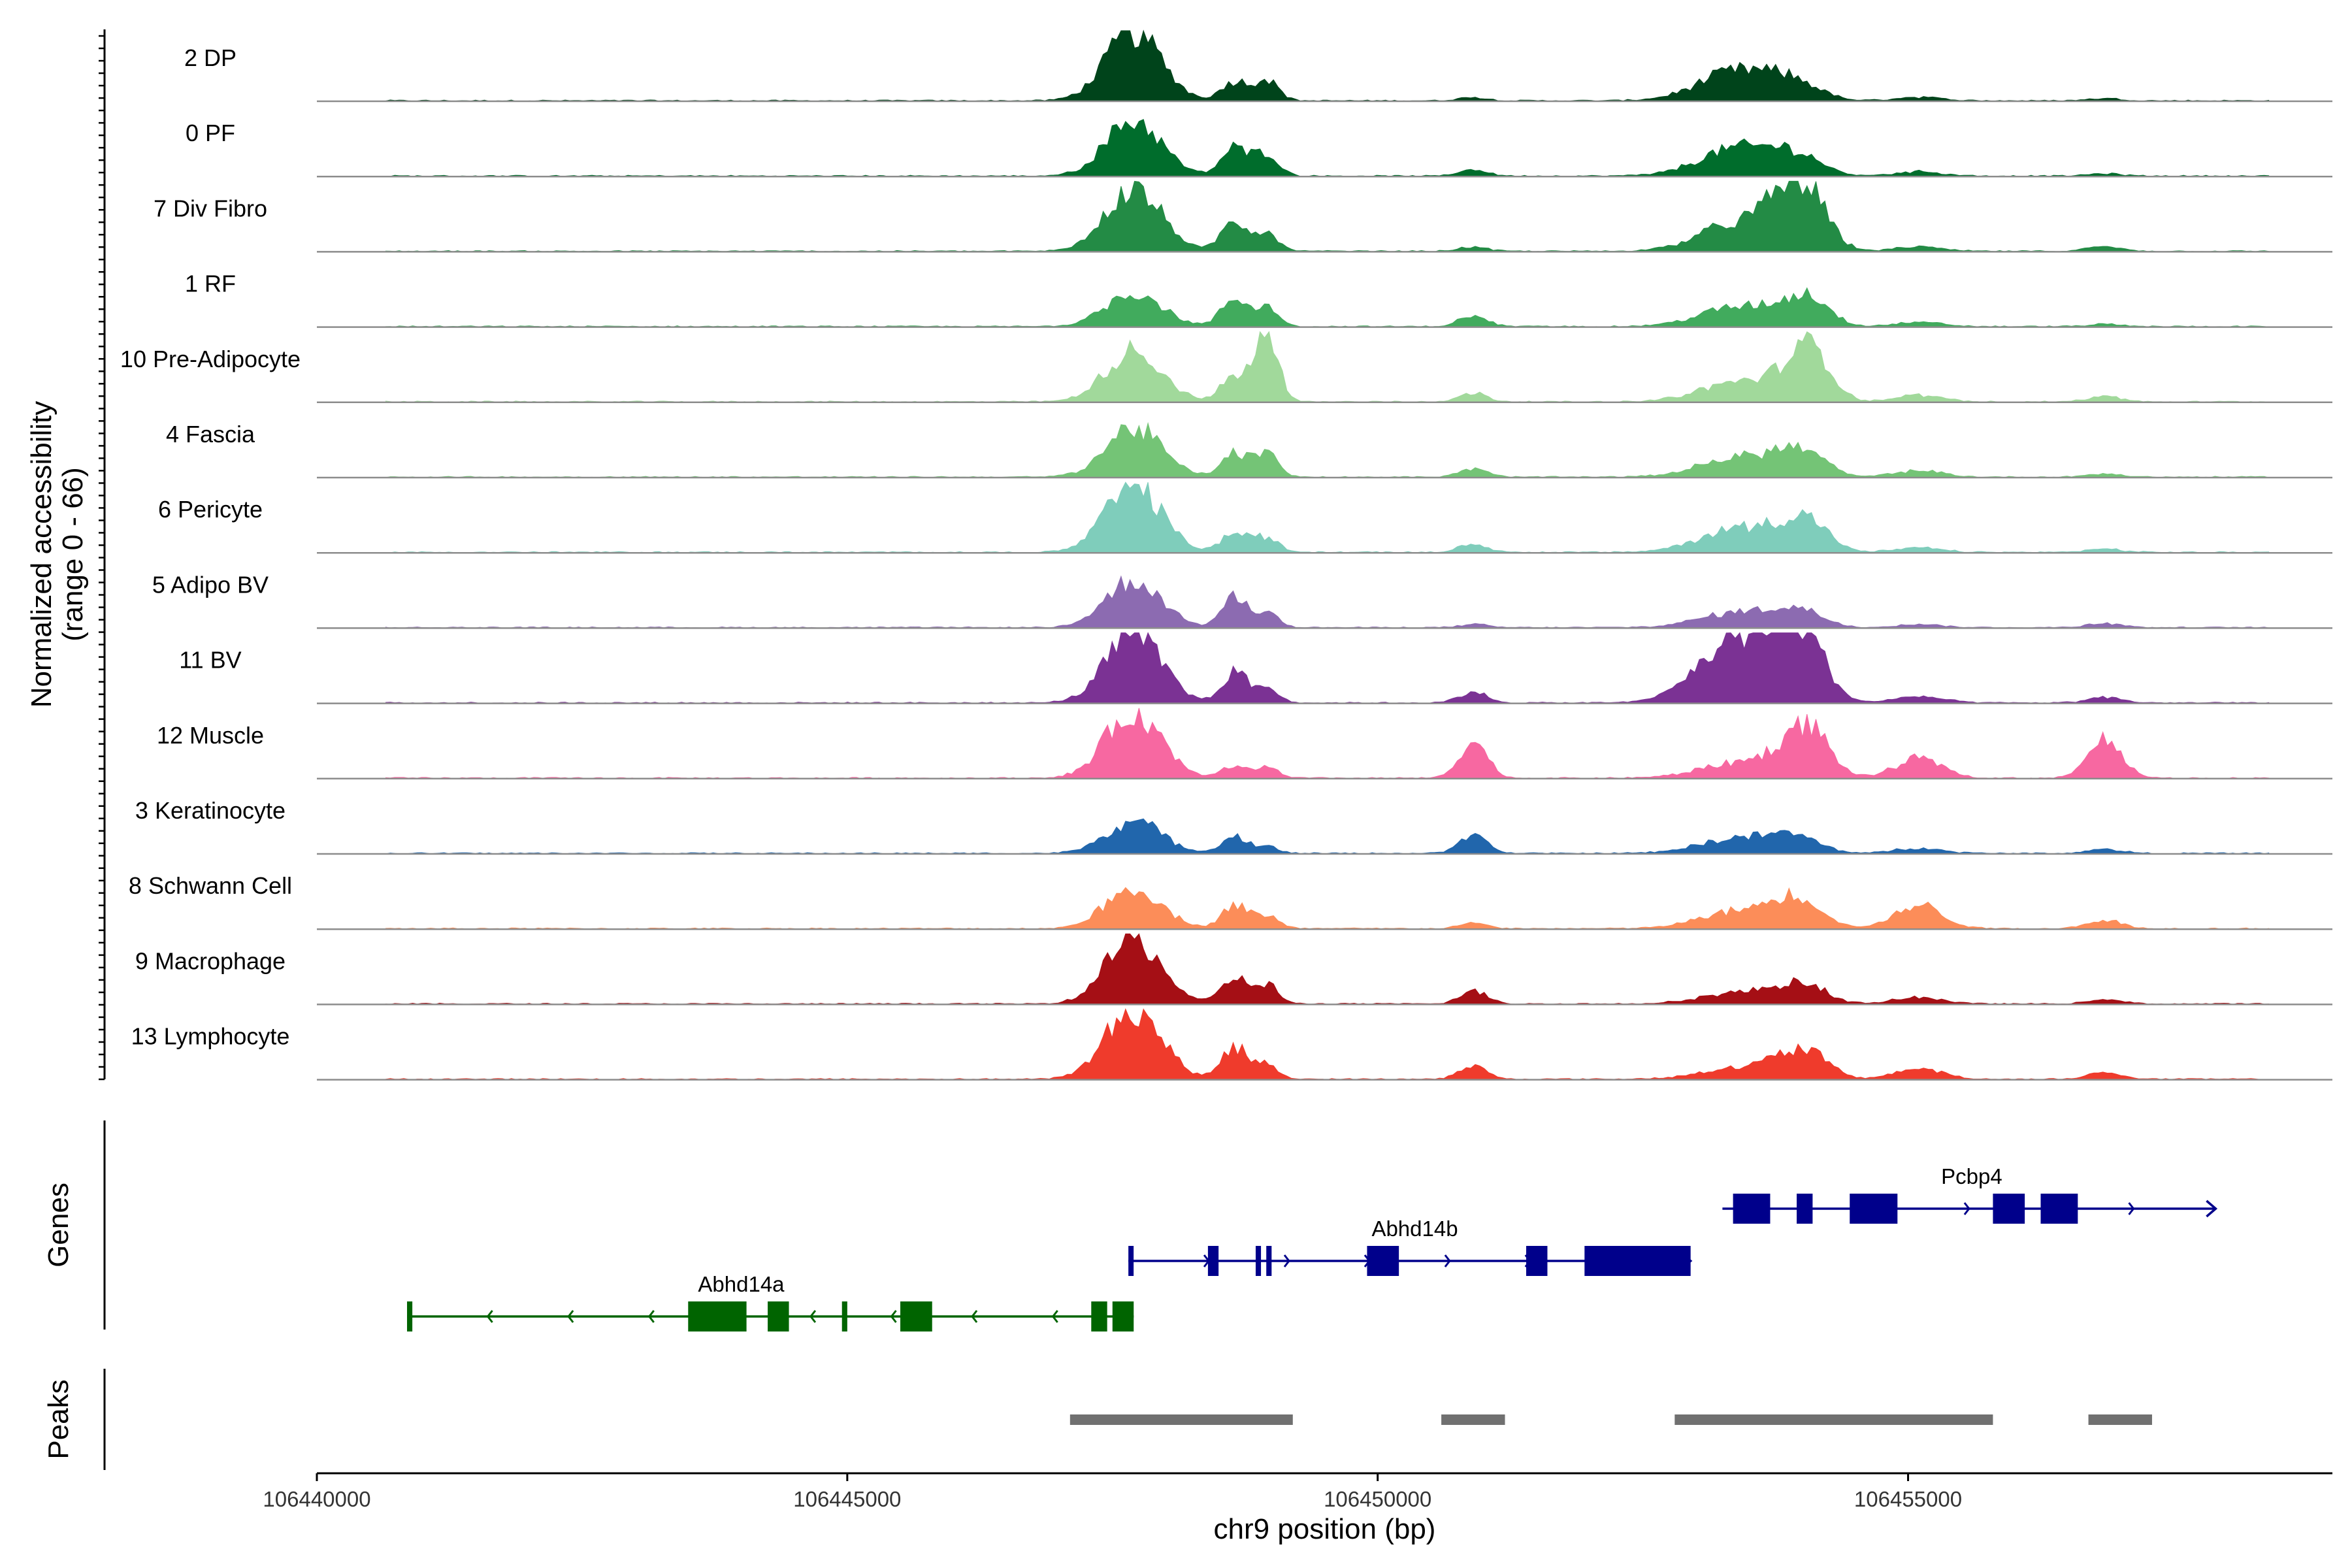 The width and height of the screenshot is (2352, 1568). I want to click on track-label: 7 Div Fibro, so click(210, 208).